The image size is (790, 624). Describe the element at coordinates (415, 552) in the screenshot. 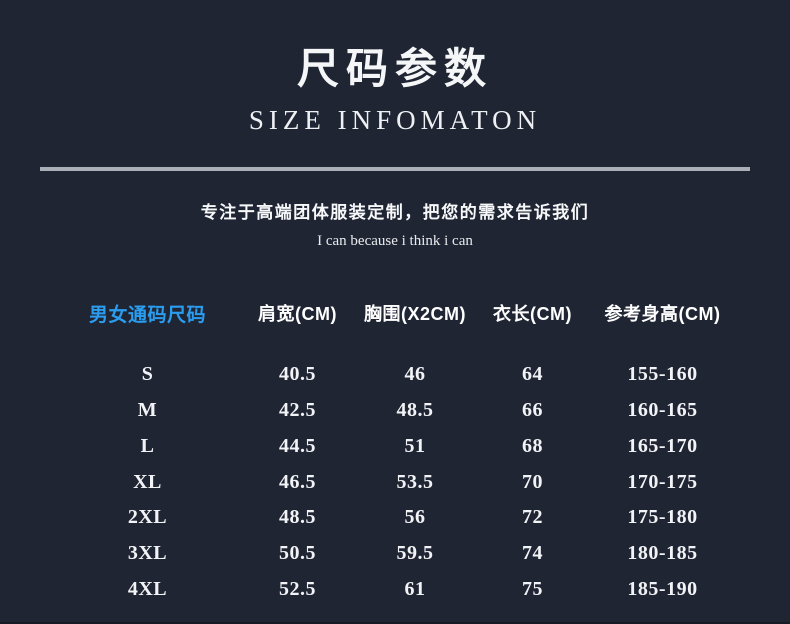

I see `cell-chest: 59.5` at that location.